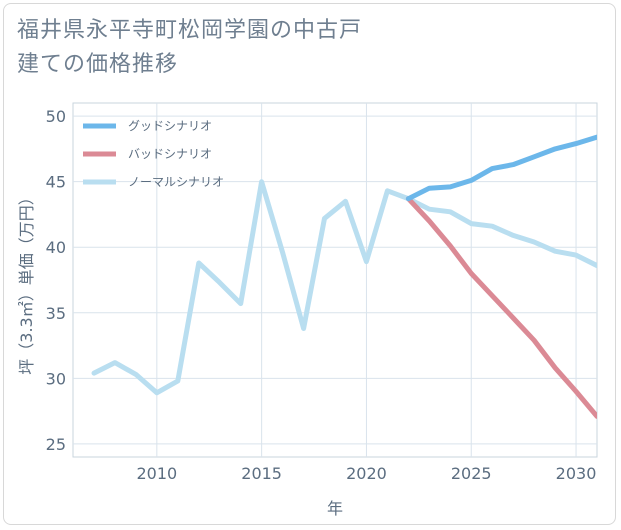 Image resolution: width=621 pixels, height=530 pixels. I want to click on y-tick-labels: 25 30 35 40 45 50, so click(56, 280).